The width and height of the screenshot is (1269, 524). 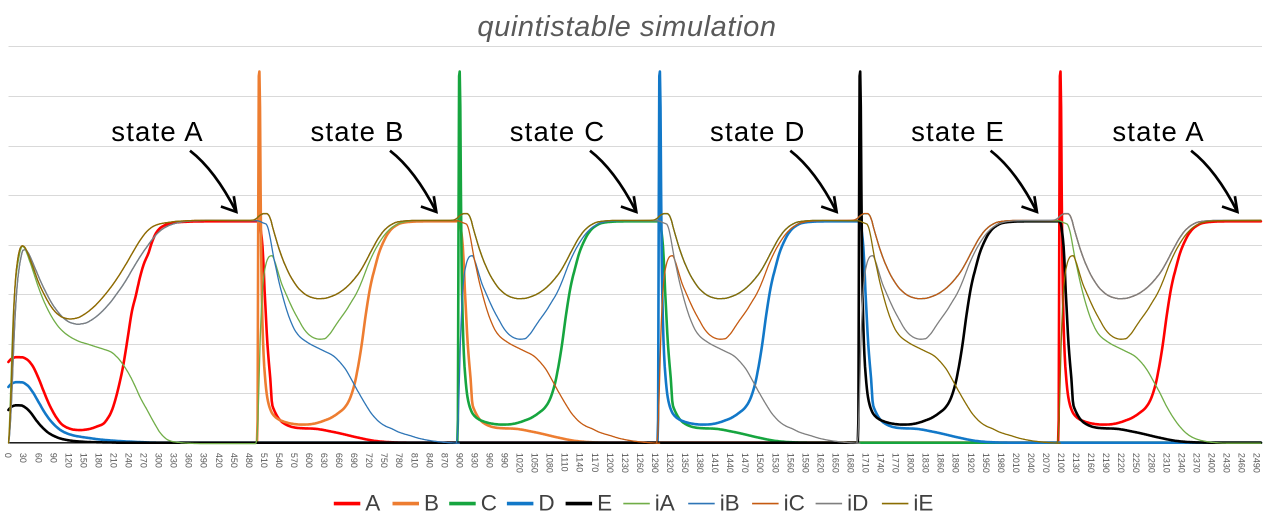 What do you see at coordinates (294, 460) in the screenshot?
I see `svg-text: 570` at bounding box center [294, 460].